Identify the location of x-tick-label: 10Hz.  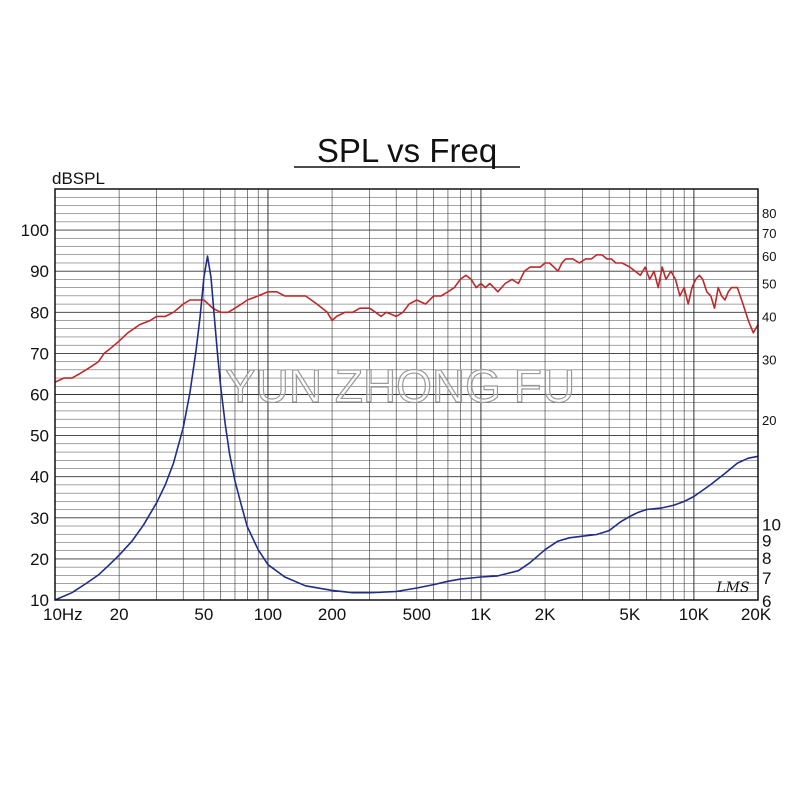
(63, 614).